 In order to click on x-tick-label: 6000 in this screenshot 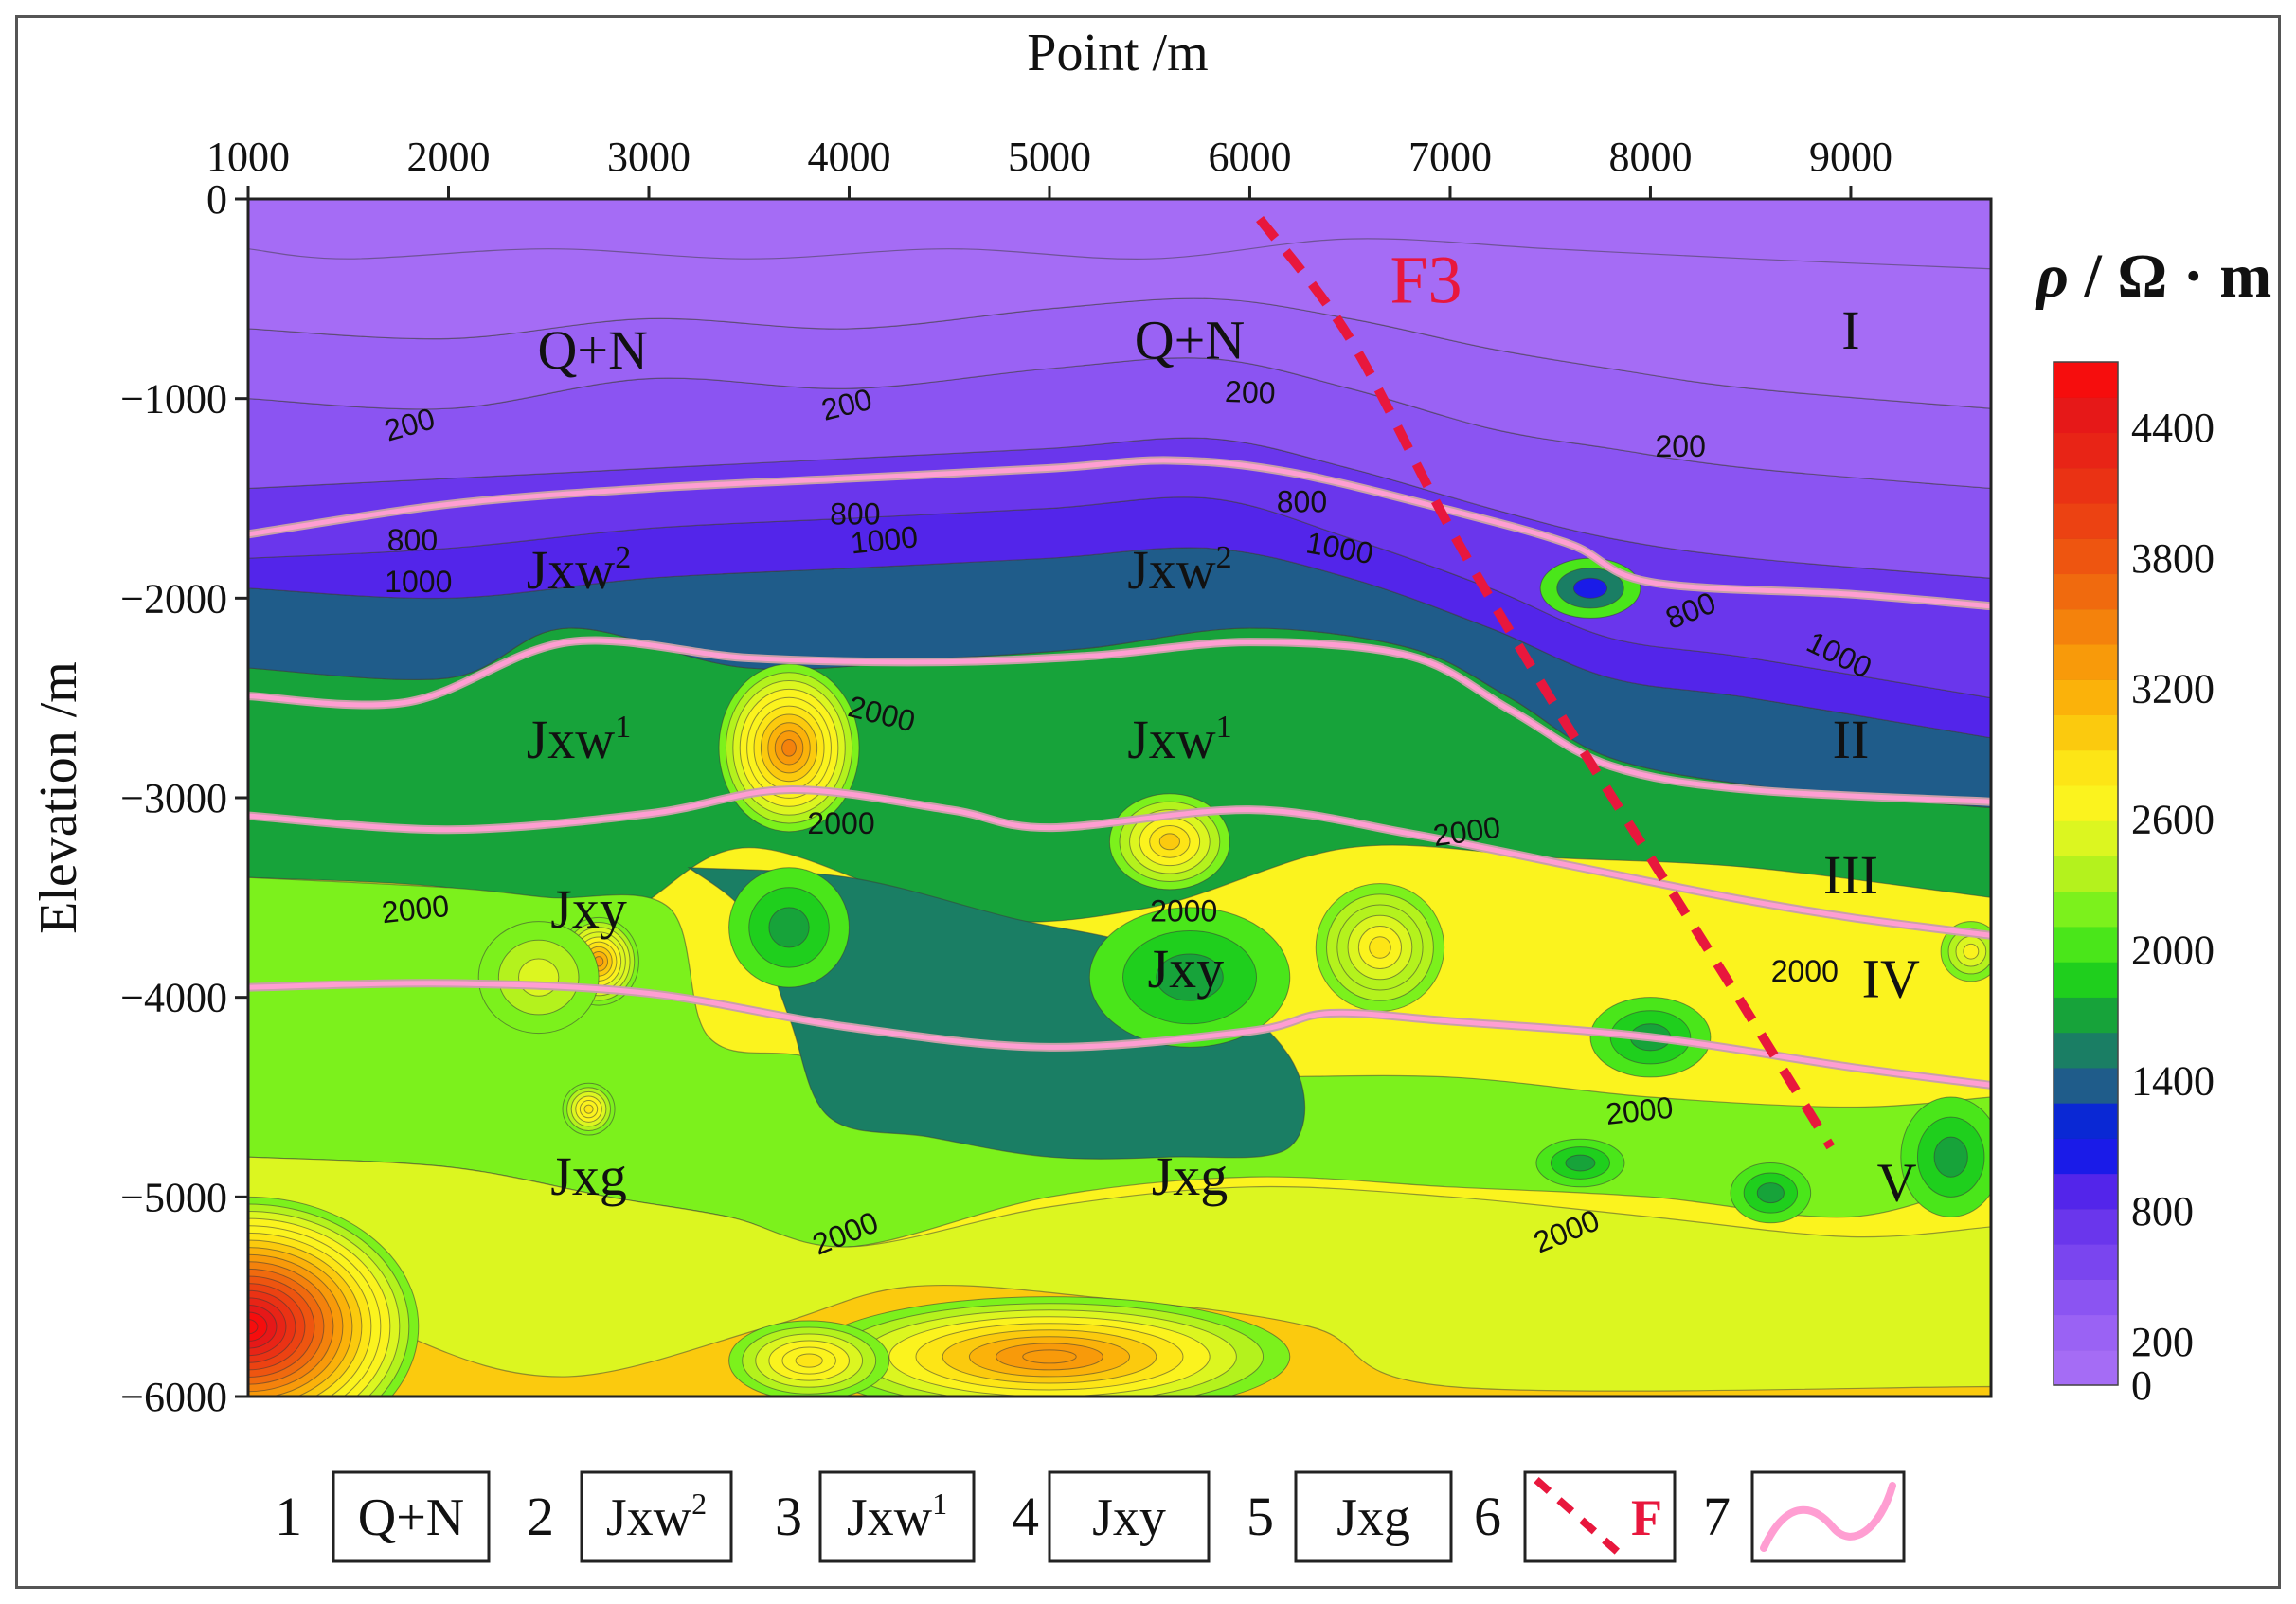, I will do `click(1250, 157)`.